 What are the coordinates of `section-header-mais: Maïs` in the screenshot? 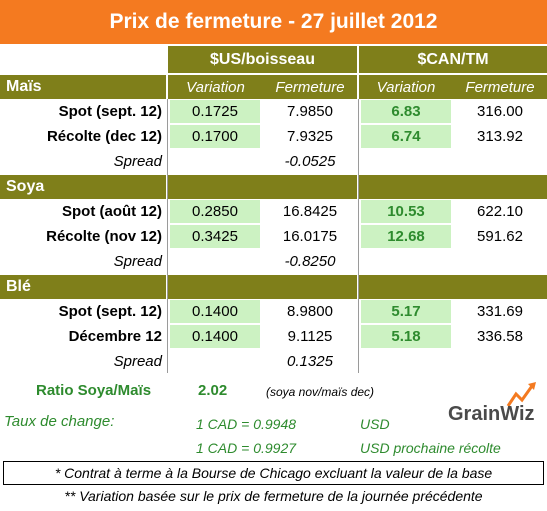 It's located at (83, 87).